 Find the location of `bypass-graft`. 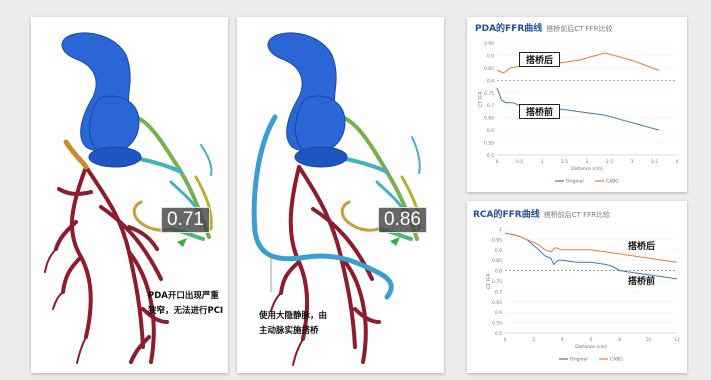

bypass-graft is located at coordinates (322, 207).